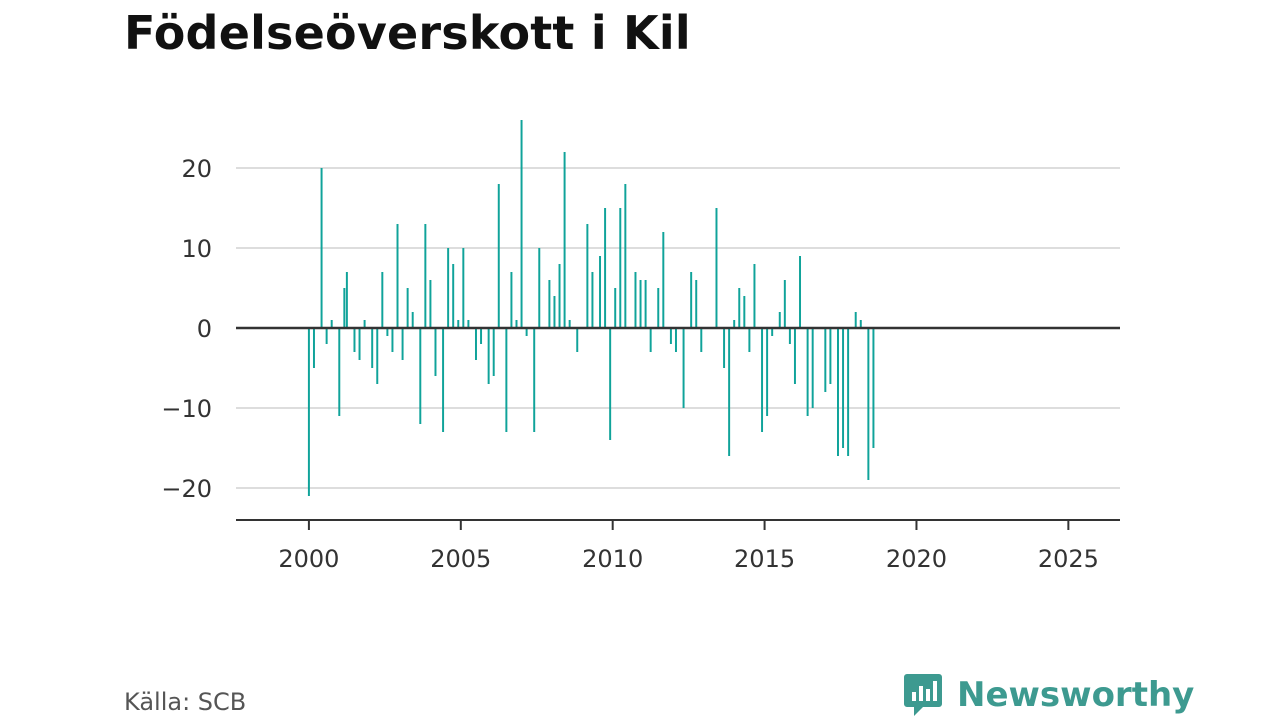 Image resolution: width=1280 pixels, height=720 pixels. I want to click on chart-title: Födelseöverskott i Kil, so click(407, 33).